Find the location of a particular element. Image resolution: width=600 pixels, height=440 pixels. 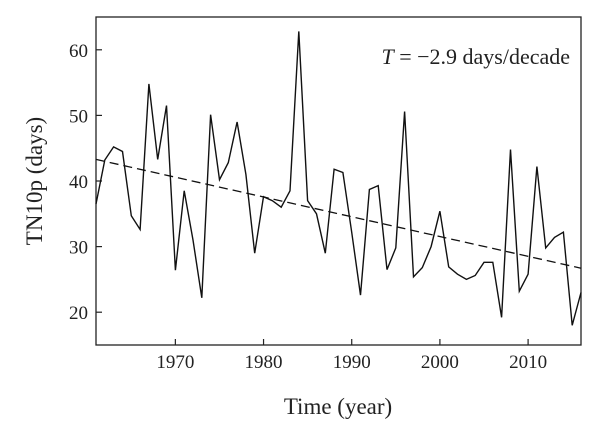

y-axis-label: TN10p (days) is located at coordinates (34, 181).